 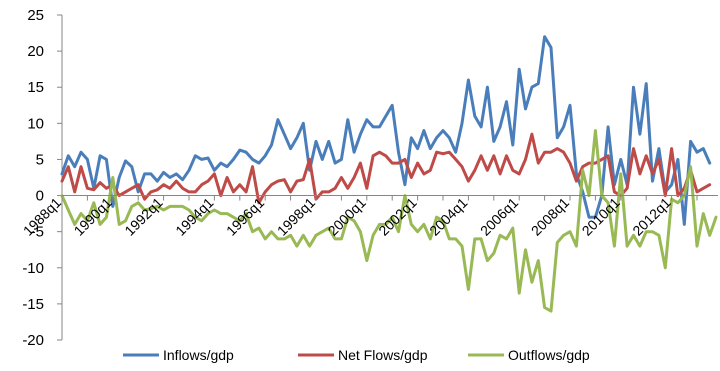 I want to click on y-tick-label: 20, so click(x=35, y=51).